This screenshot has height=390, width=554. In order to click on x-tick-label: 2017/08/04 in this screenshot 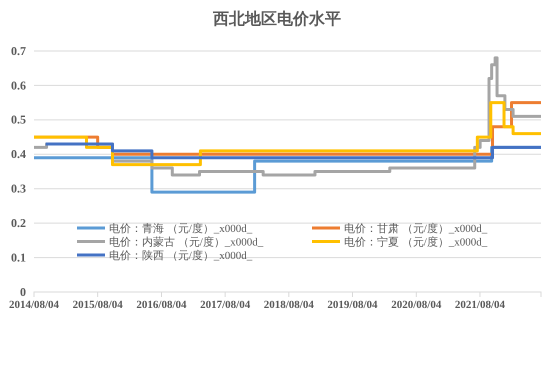, I will do `click(225, 304)`.